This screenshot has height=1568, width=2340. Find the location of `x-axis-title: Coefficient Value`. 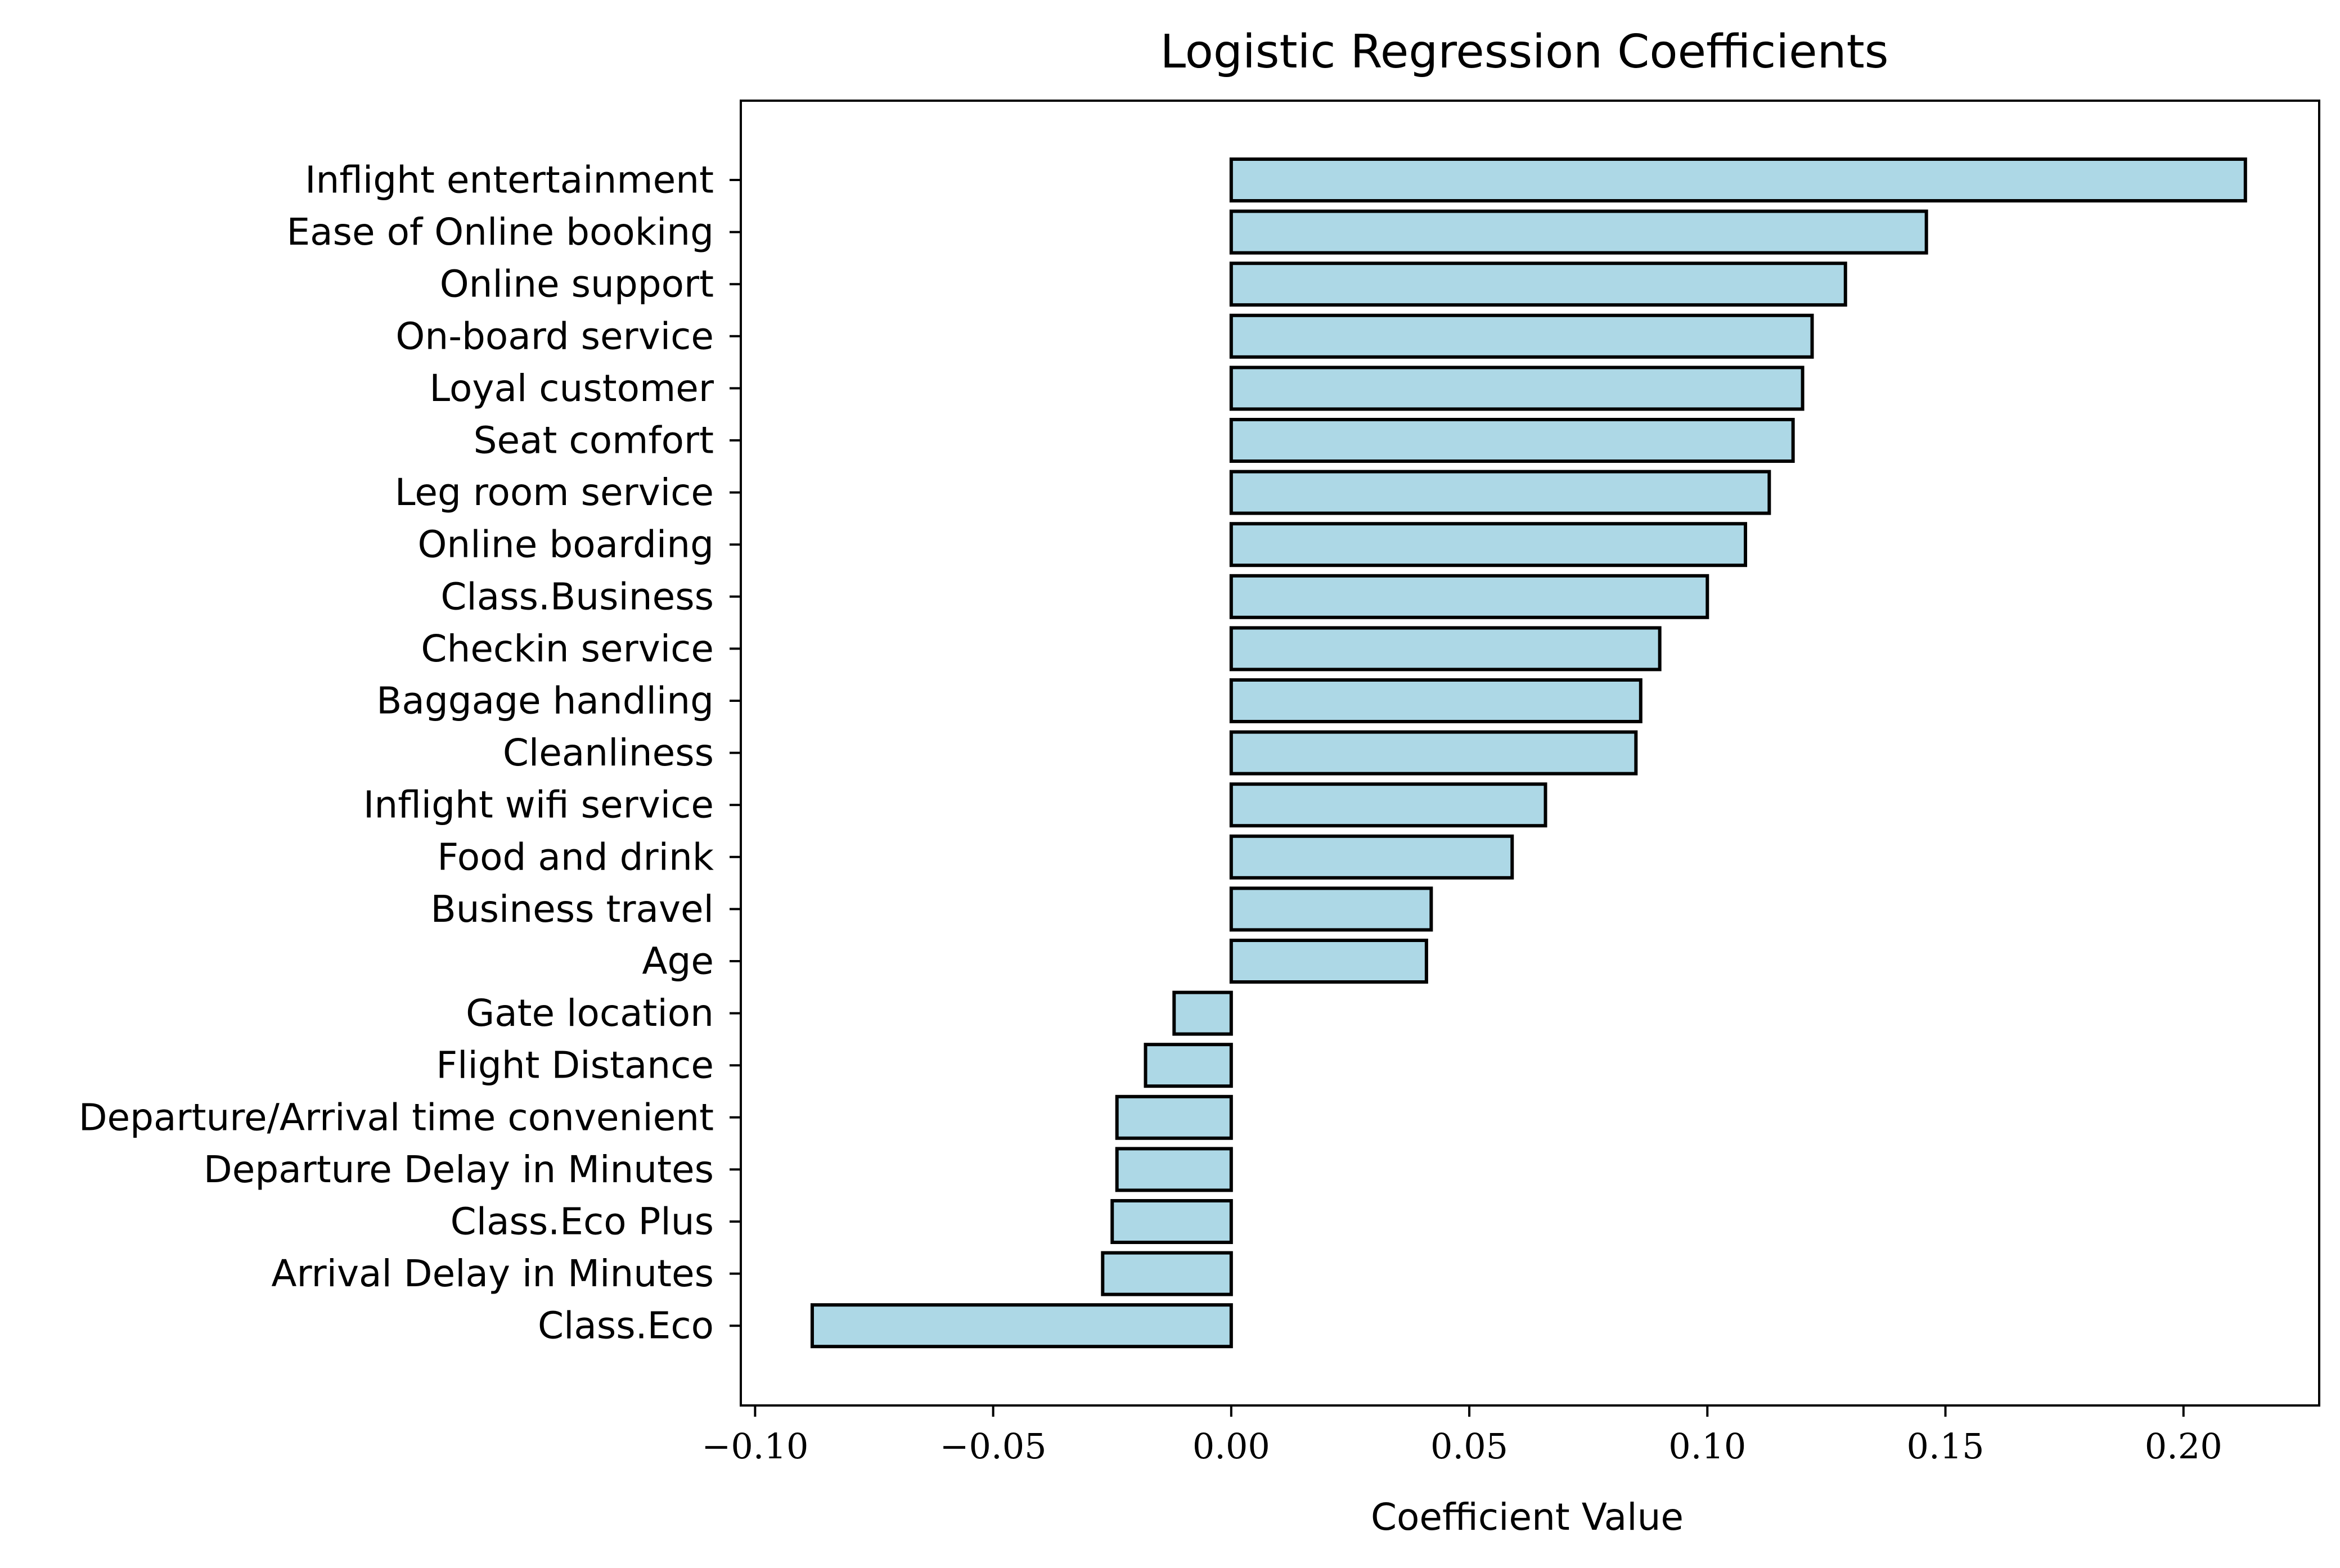

x-axis-title: Coefficient Value is located at coordinates (1527, 1517).